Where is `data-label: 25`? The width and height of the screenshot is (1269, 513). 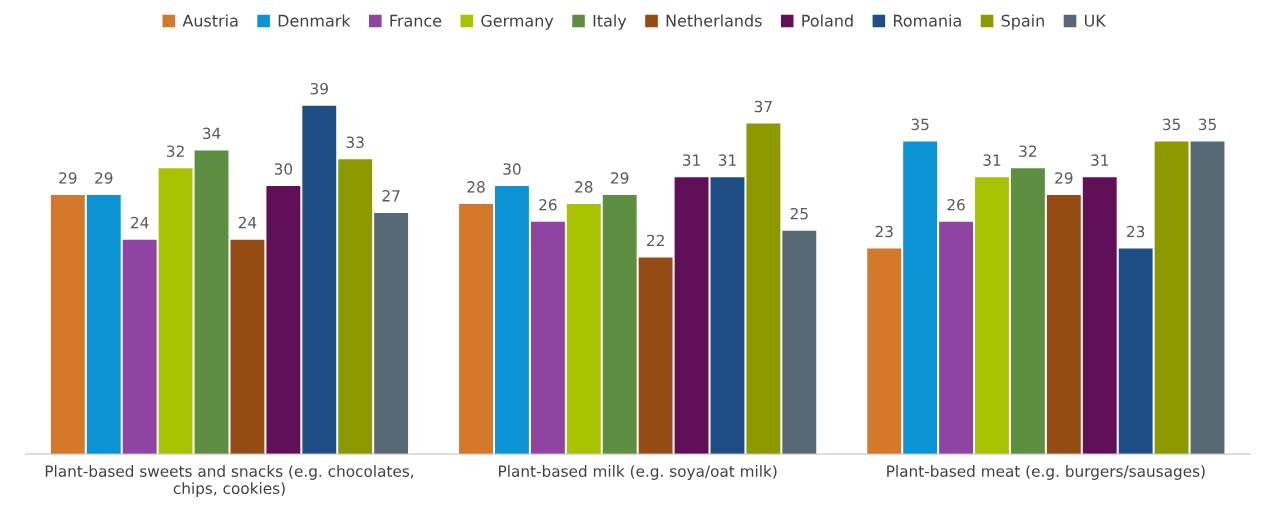 data-label: 25 is located at coordinates (799, 213).